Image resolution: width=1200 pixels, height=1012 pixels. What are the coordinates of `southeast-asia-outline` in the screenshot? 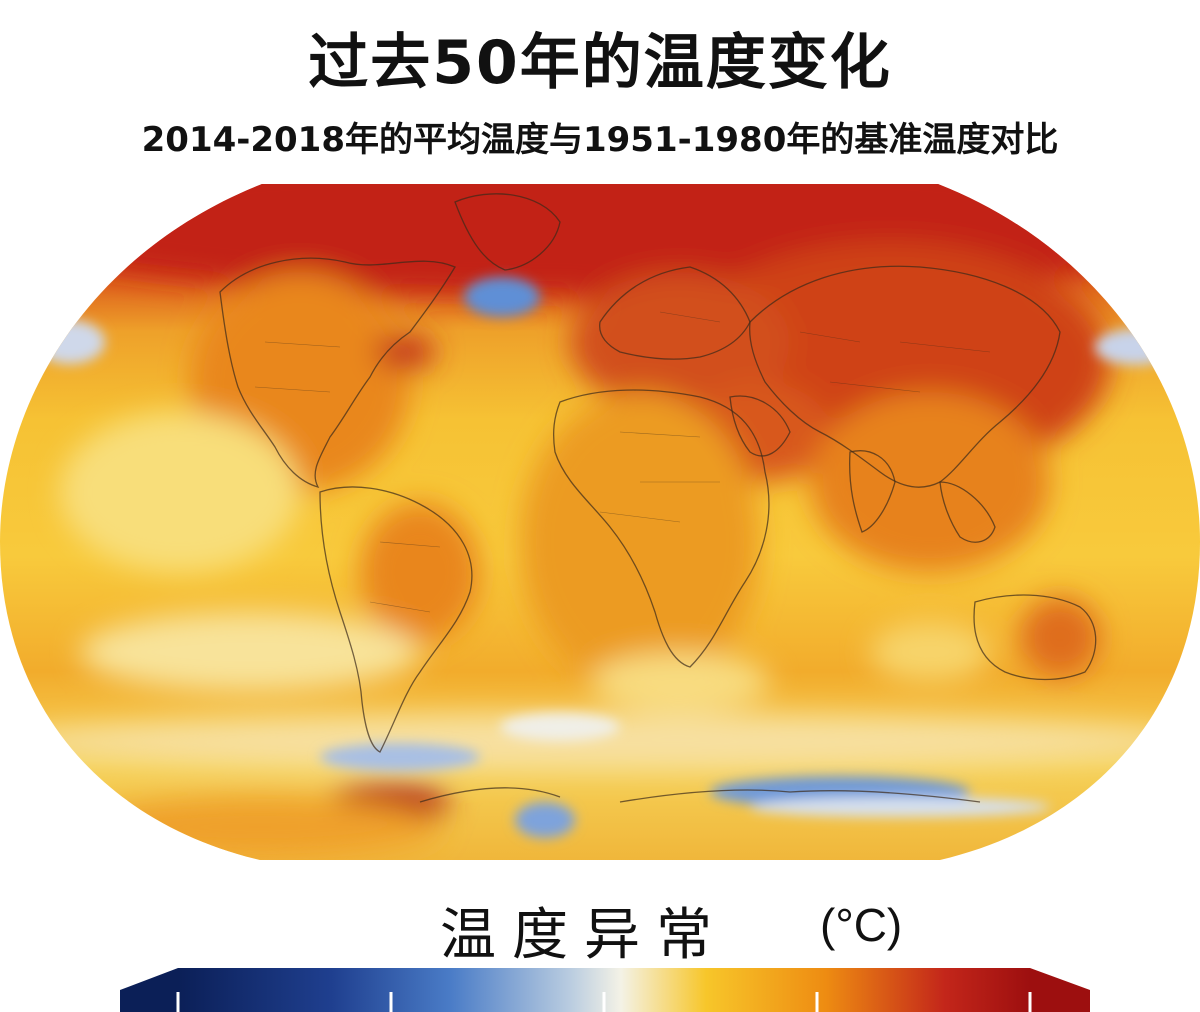 It's located at (967, 512).